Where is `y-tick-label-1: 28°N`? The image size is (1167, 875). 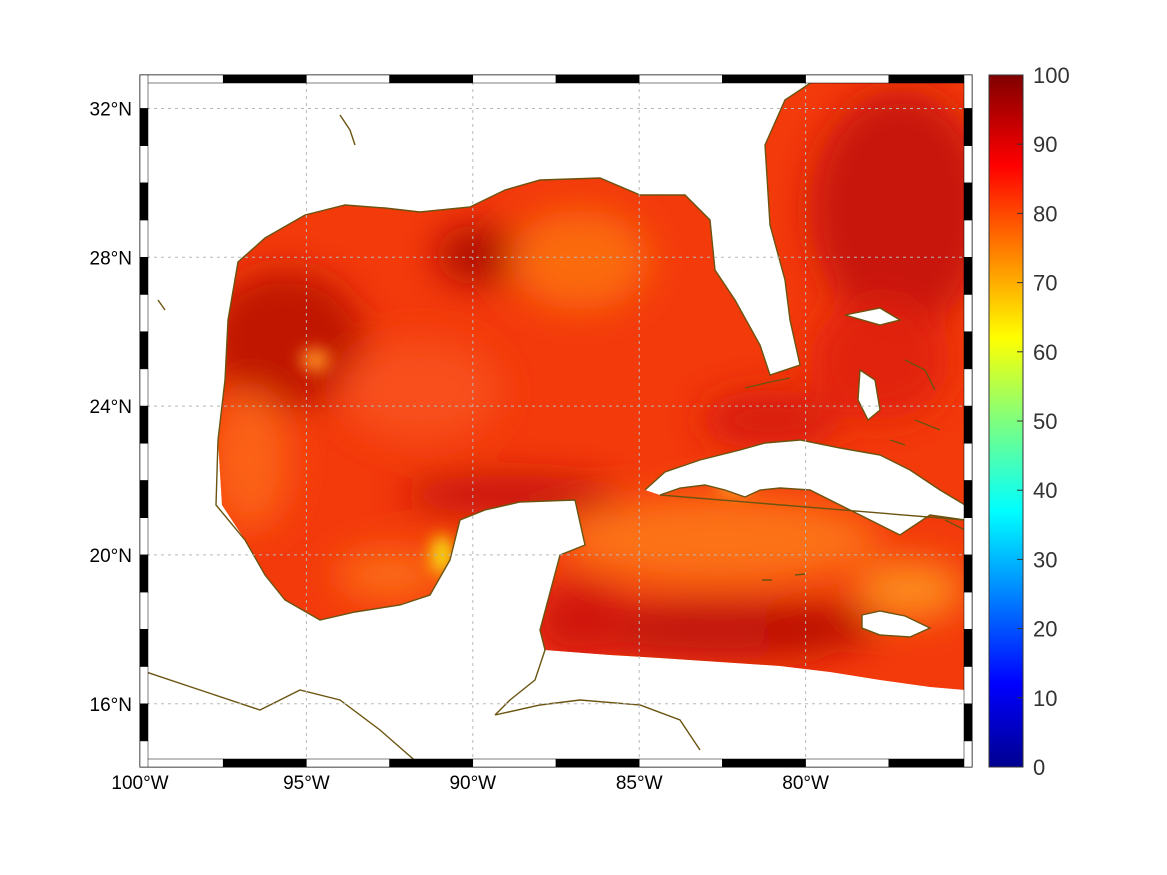
y-tick-label-1: 28°N is located at coordinates (111, 258).